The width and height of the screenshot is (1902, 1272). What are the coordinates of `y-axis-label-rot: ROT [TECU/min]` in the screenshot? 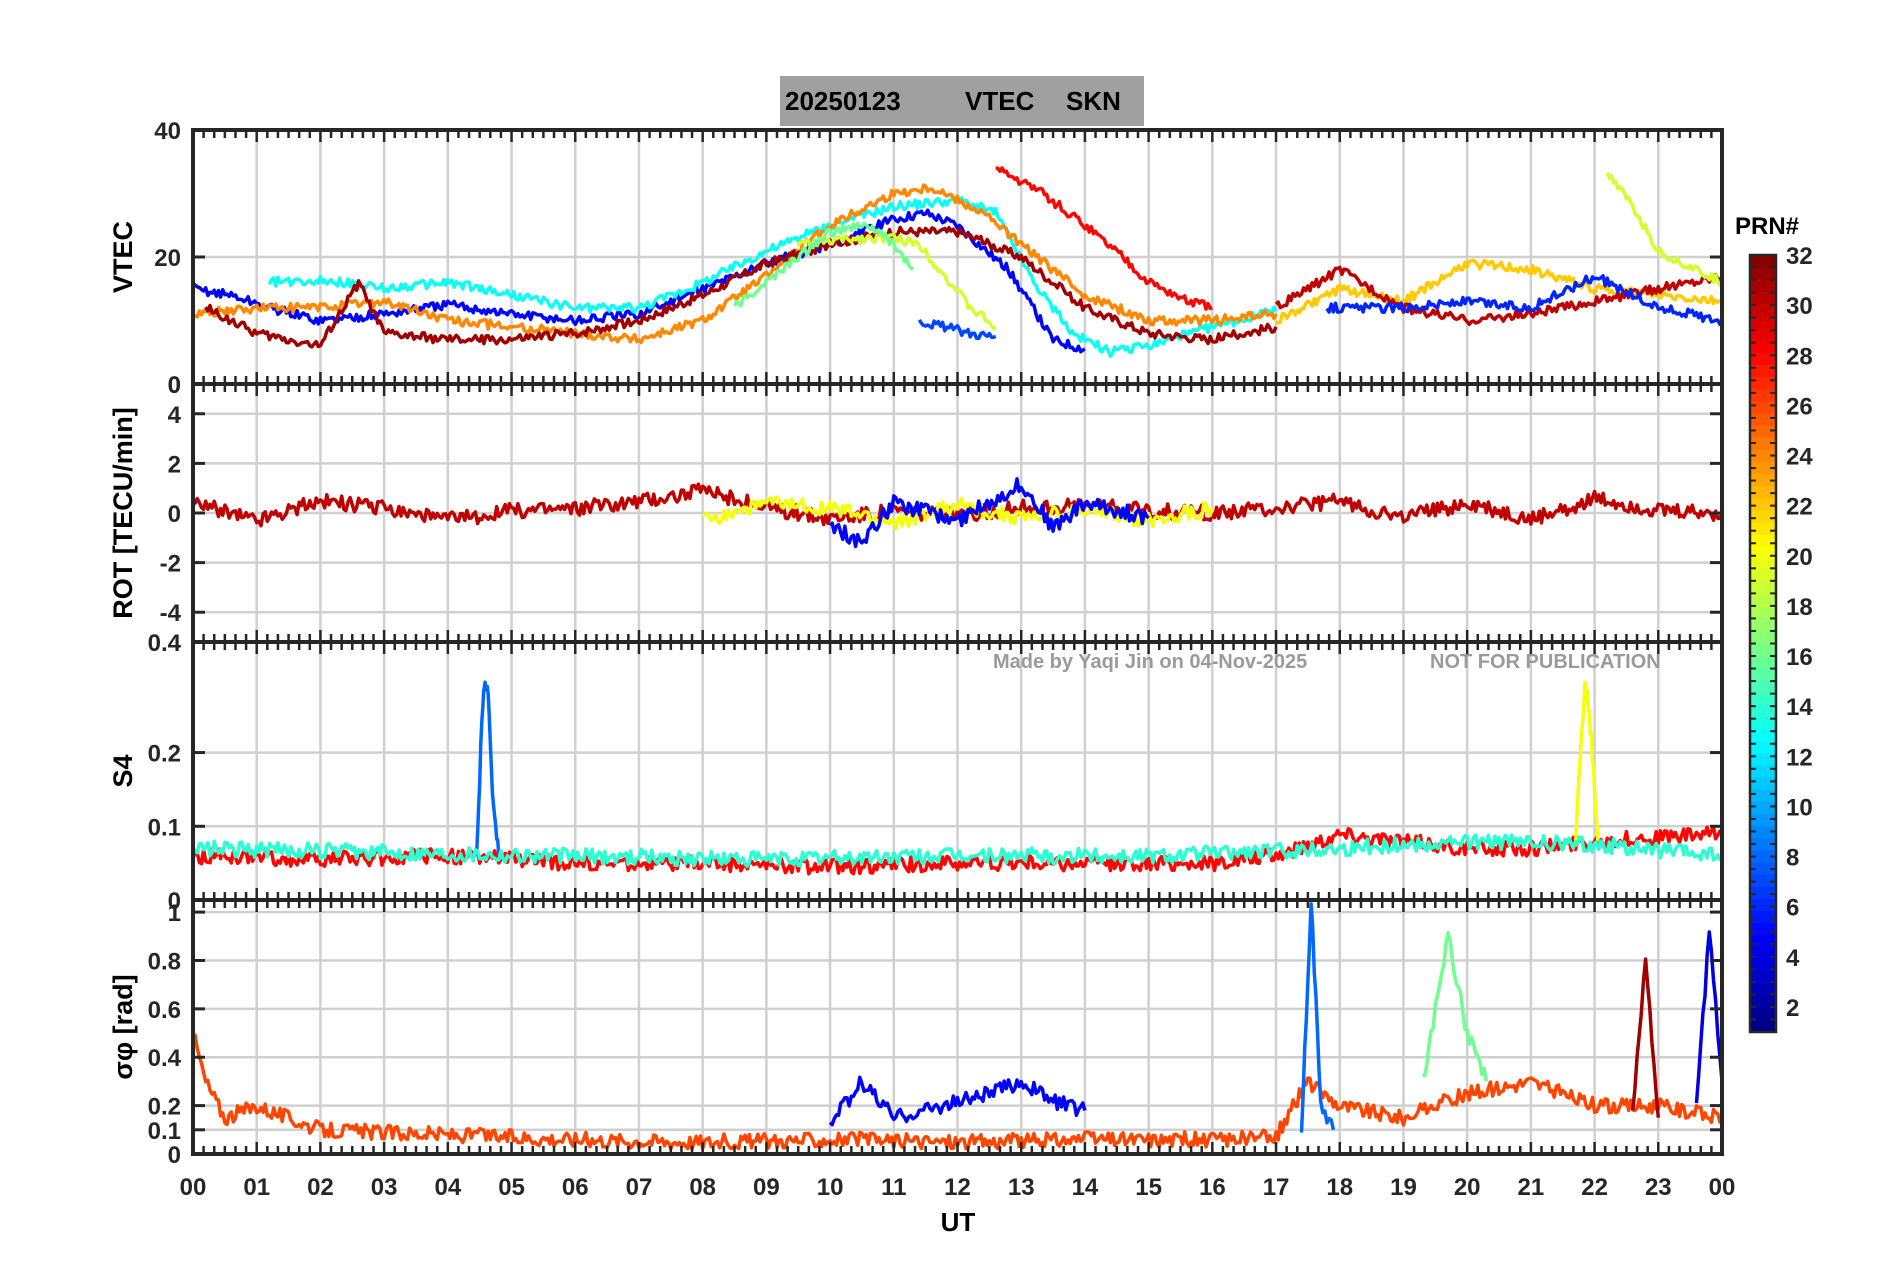 It's located at (123, 512).